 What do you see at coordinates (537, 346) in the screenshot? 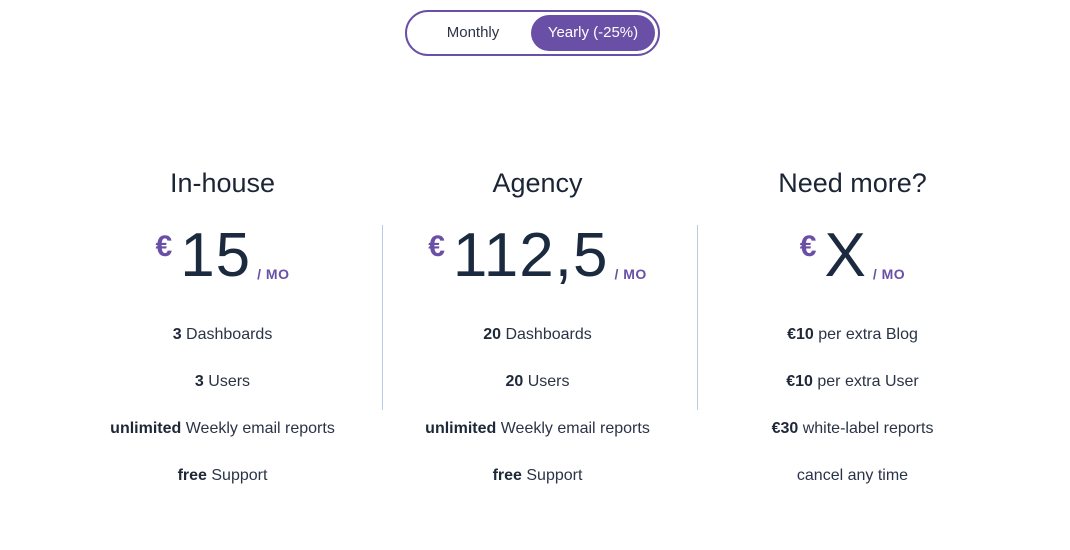
I see `feature-item: 20 Dashboards` at bounding box center [537, 346].